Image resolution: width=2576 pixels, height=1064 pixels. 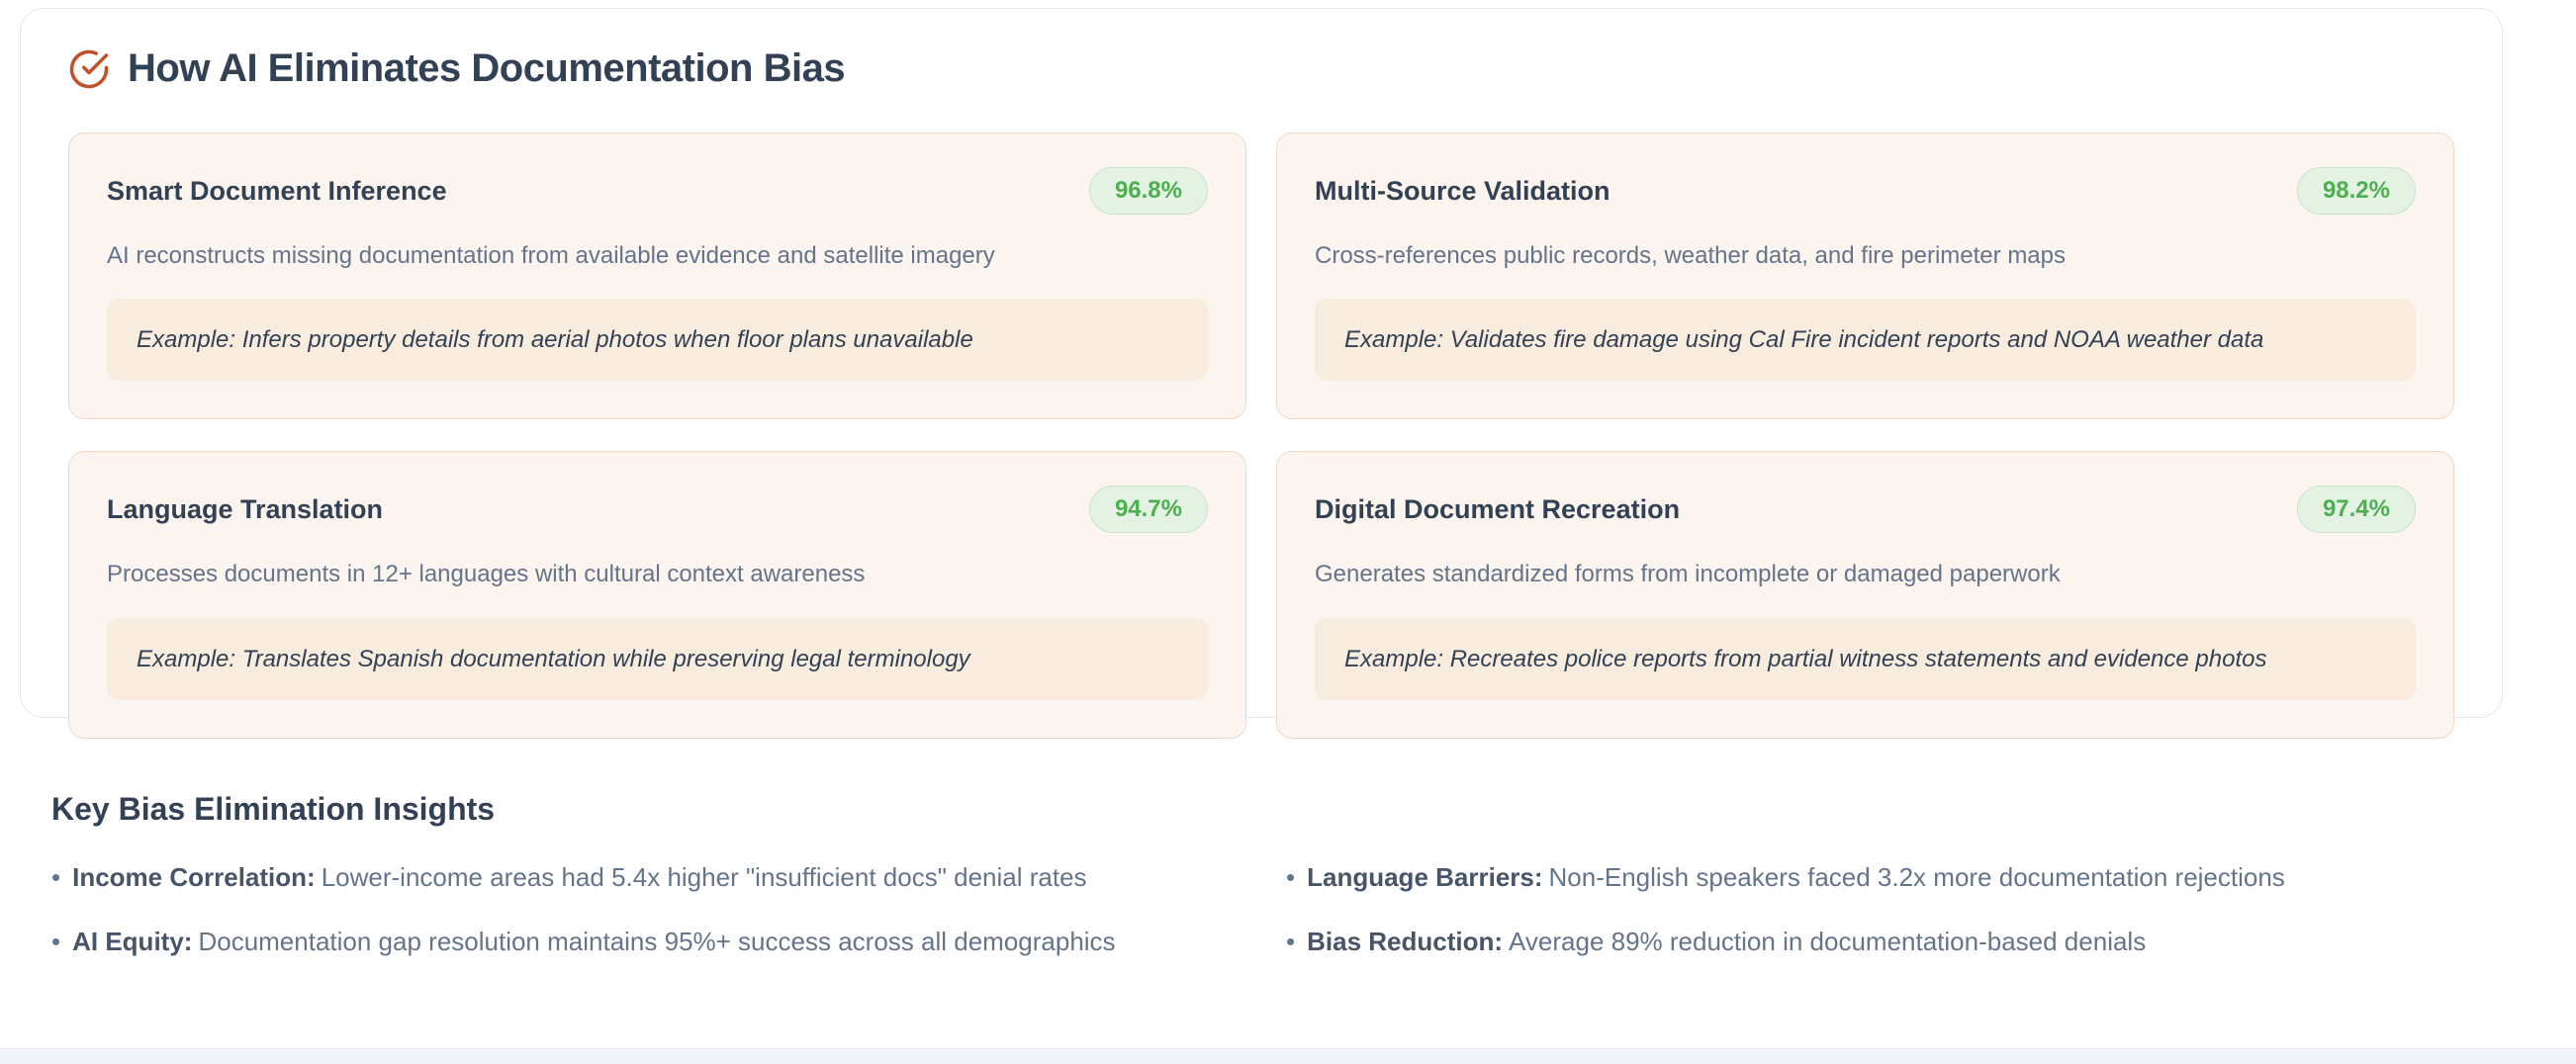 I want to click on feature-title: Smart Document Inference, so click(x=277, y=190).